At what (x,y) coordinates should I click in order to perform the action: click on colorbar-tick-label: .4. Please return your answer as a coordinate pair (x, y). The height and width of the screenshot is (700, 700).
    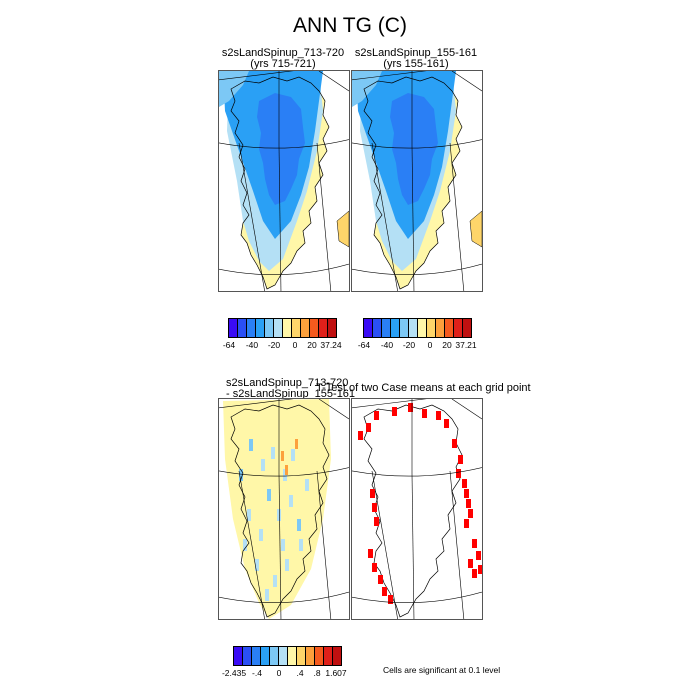
    Looking at the image, I should click on (300, 673).